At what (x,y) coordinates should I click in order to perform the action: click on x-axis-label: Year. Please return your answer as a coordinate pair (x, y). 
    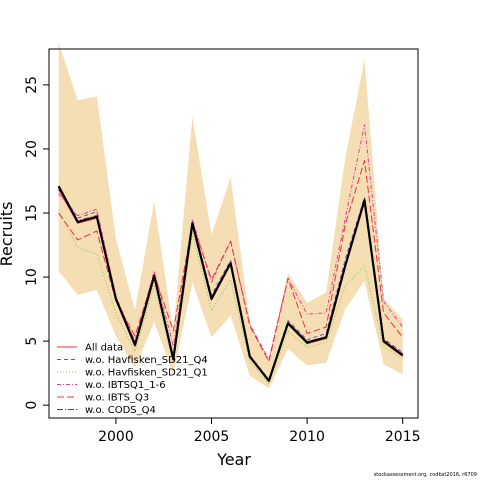
    Looking at the image, I should click on (233, 459).